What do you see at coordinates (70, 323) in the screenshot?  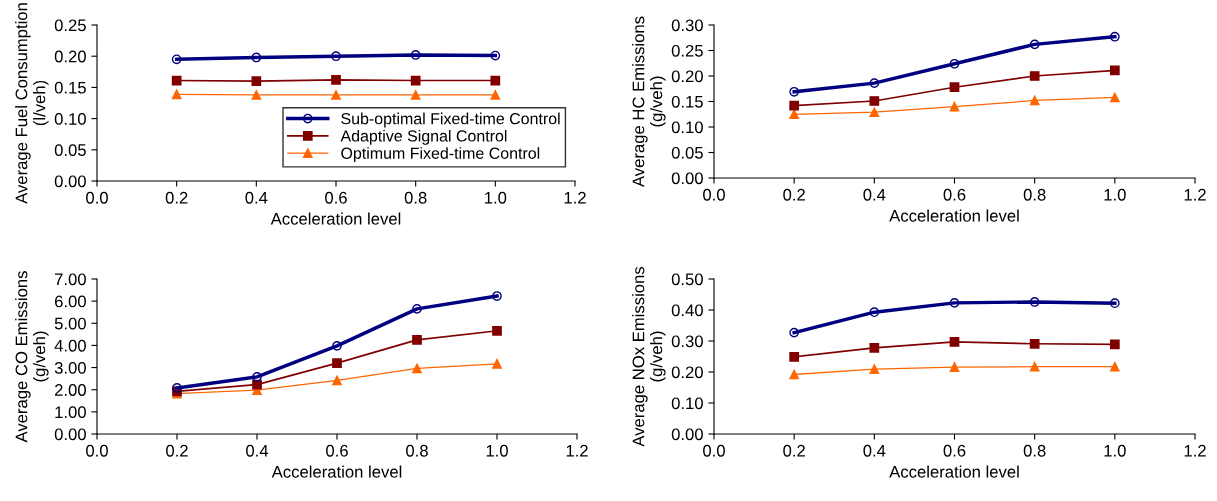 I see `y-tick-label: 5.00` at bounding box center [70, 323].